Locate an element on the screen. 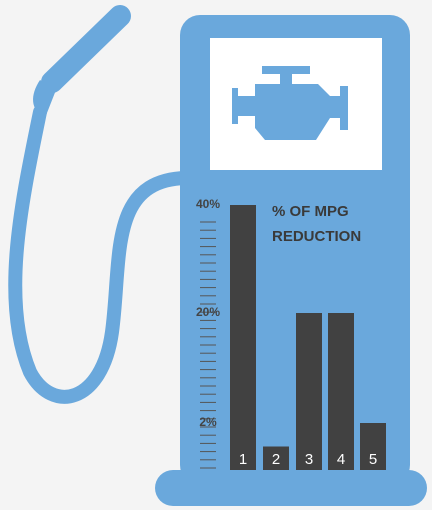 This screenshot has height=510, width=432. engine-icon is located at coordinates (290, 103).